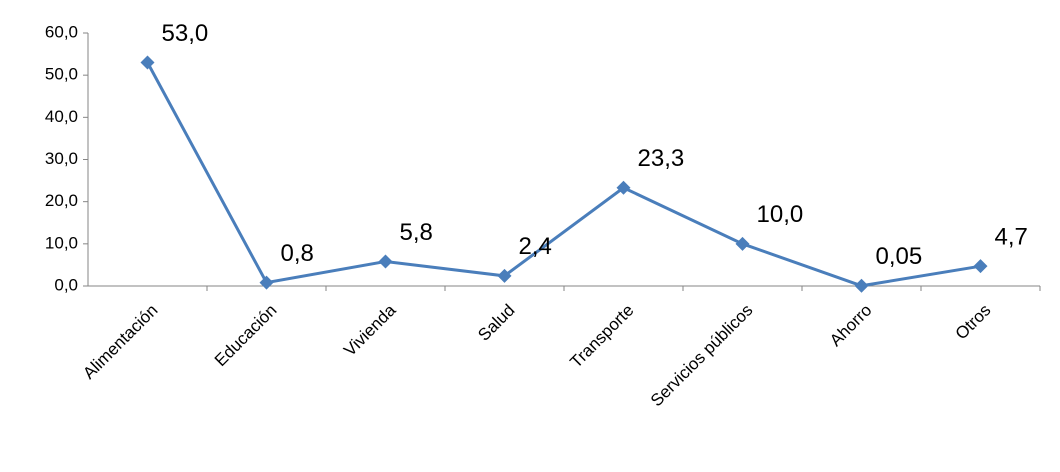 The image size is (1060, 472). I want to click on x-tick-label: Vivienda, so click(370, 330).